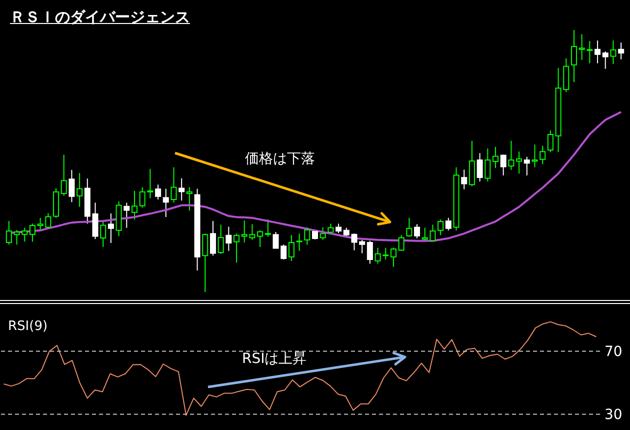 This screenshot has width=630, height=430. What do you see at coordinates (100, 17) in the screenshot?
I see `chart-title: ＲＳＩのダイバージェンス` at bounding box center [100, 17].